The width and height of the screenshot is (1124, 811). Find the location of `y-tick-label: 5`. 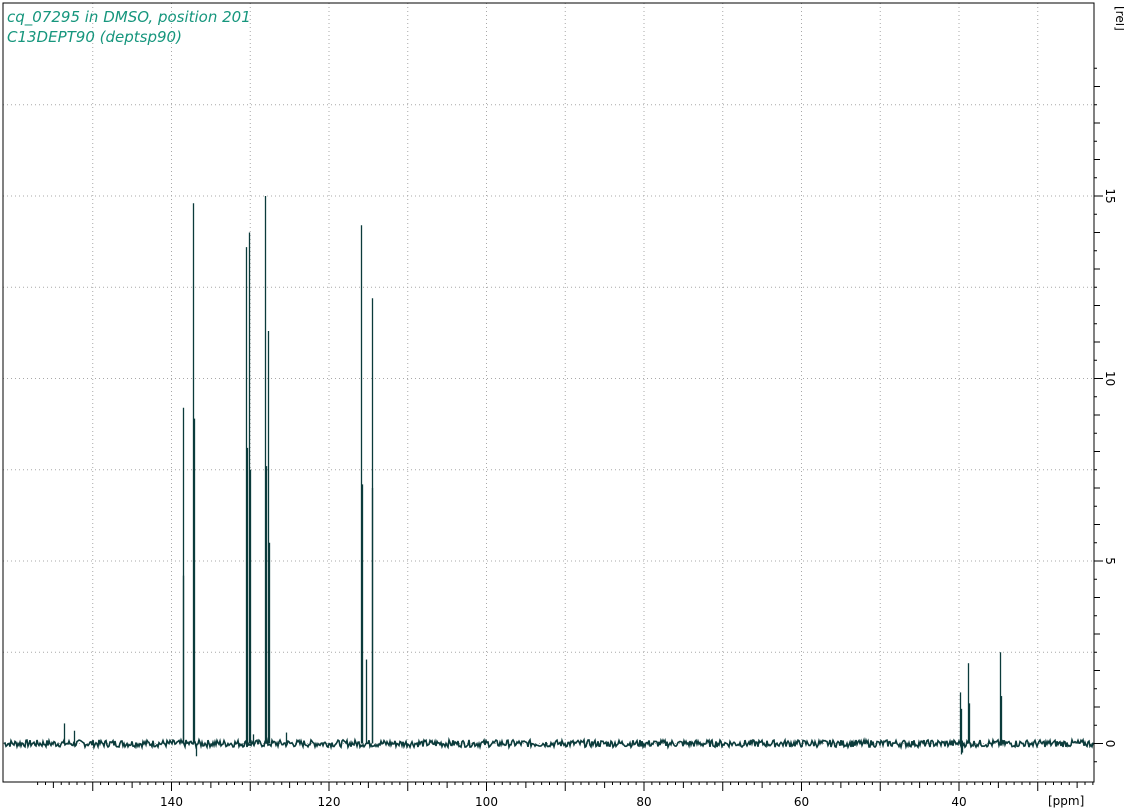

y-tick-label: 5 is located at coordinates (1110, 561).